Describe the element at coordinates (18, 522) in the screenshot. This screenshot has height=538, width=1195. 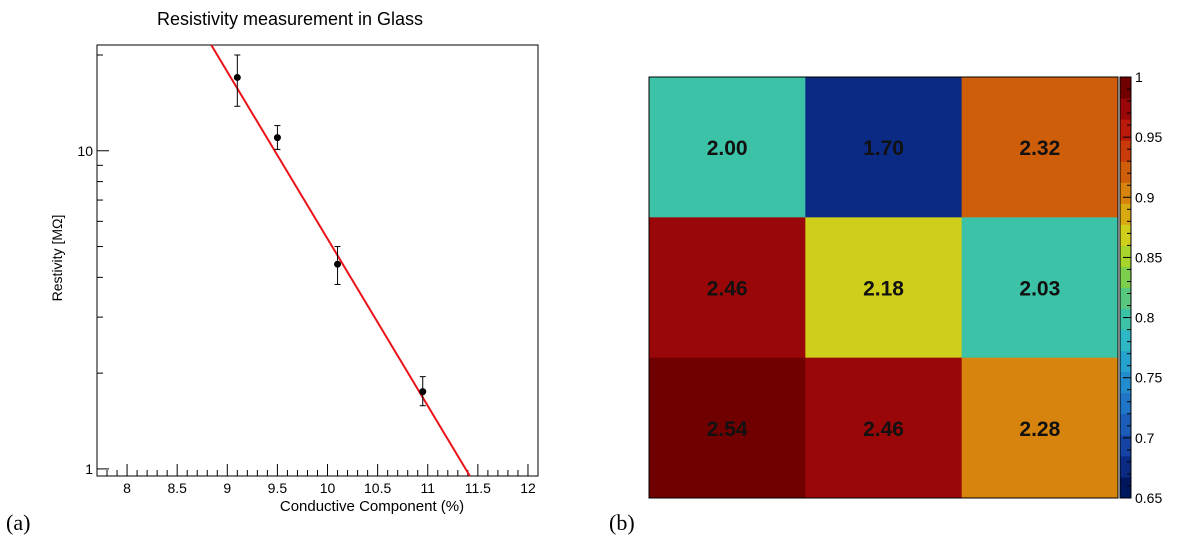
I see `panel-label-a: (a)` at that location.